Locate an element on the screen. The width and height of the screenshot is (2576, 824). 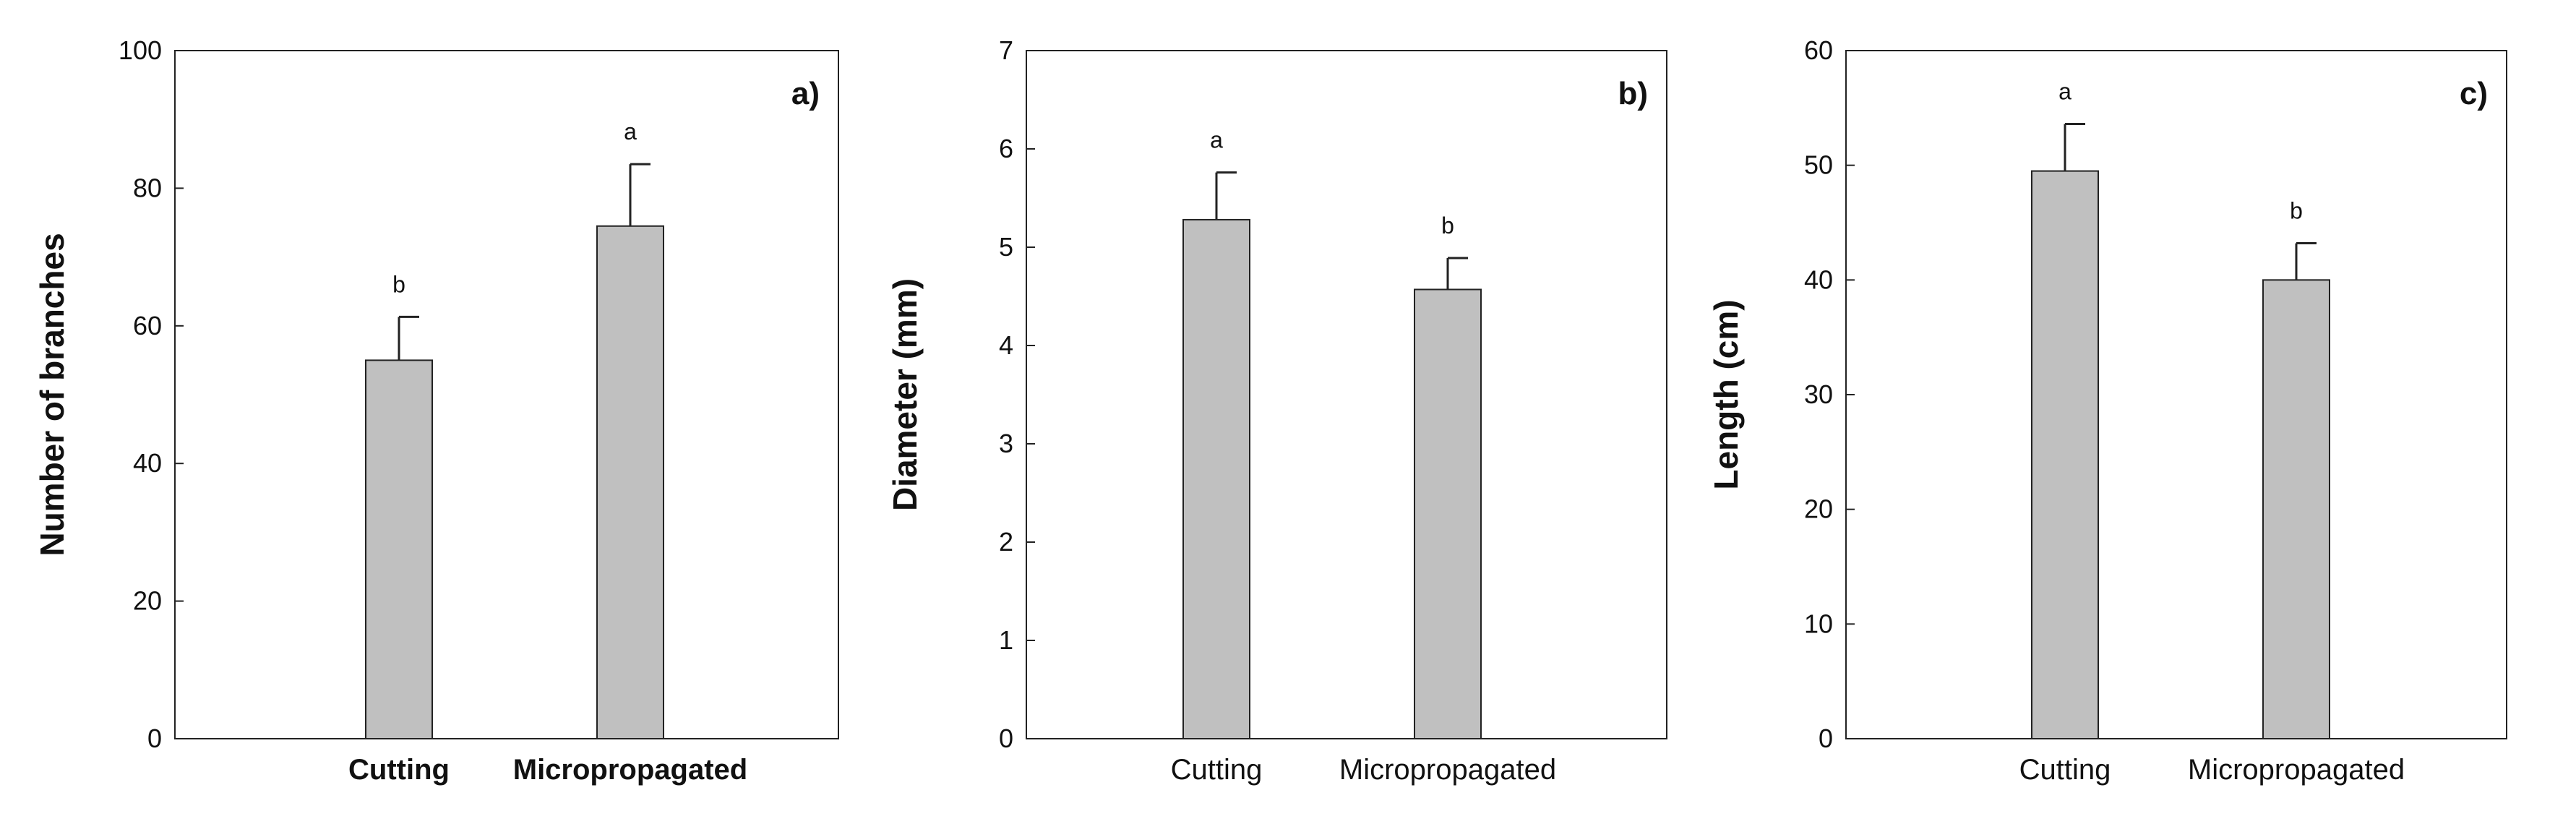
panel-label: a) is located at coordinates (805, 93).